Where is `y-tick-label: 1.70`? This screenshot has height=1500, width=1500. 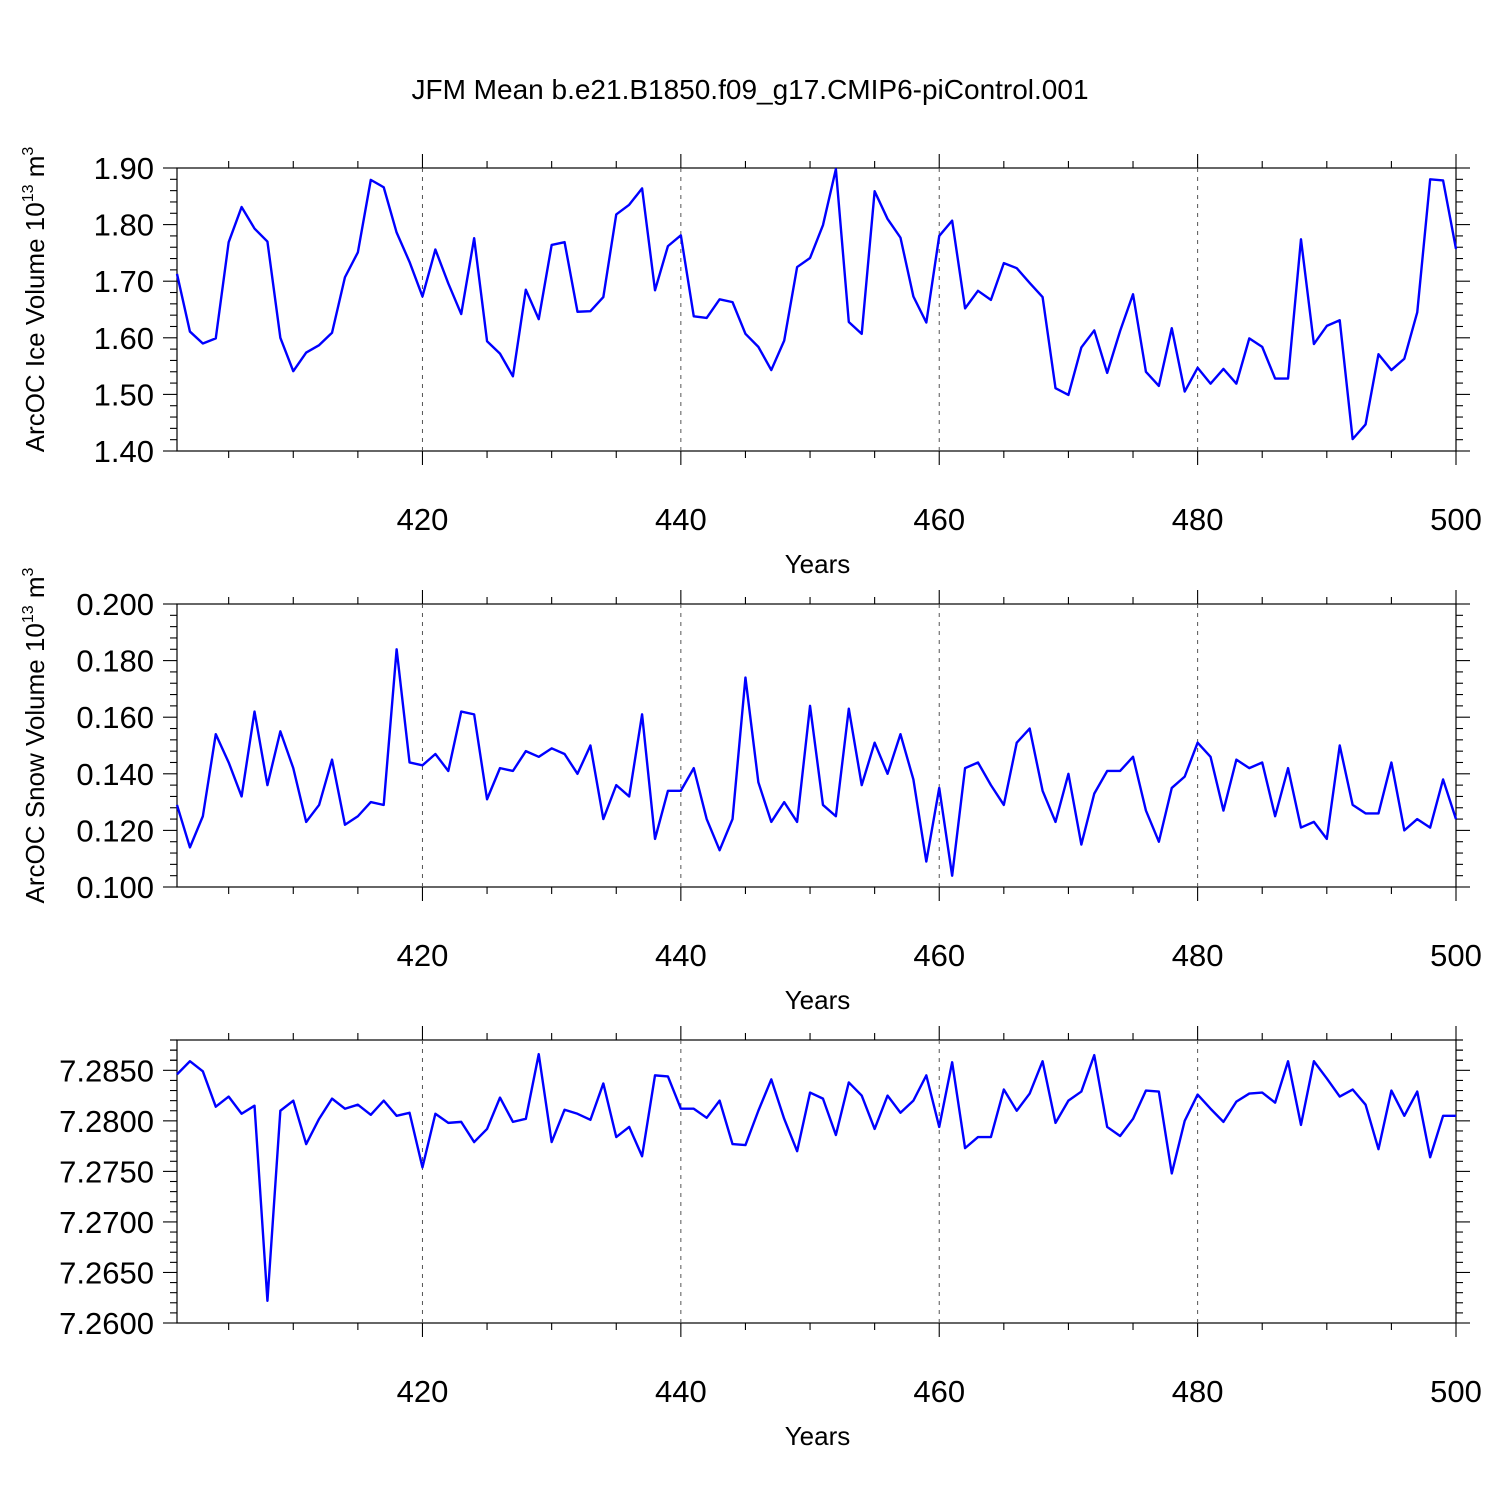 y-tick-label: 1.70 is located at coordinates (124, 281).